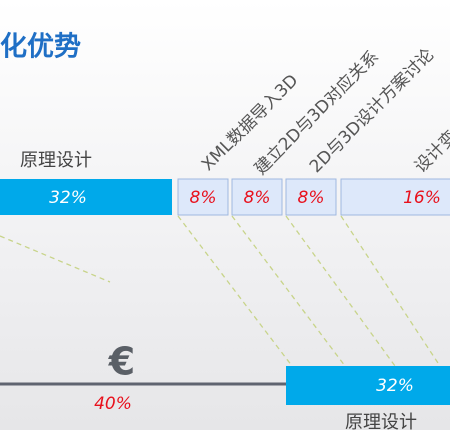 Image resolution: width=450 pixels, height=430 pixels. I want to click on currency-symbol: €, so click(121, 362).